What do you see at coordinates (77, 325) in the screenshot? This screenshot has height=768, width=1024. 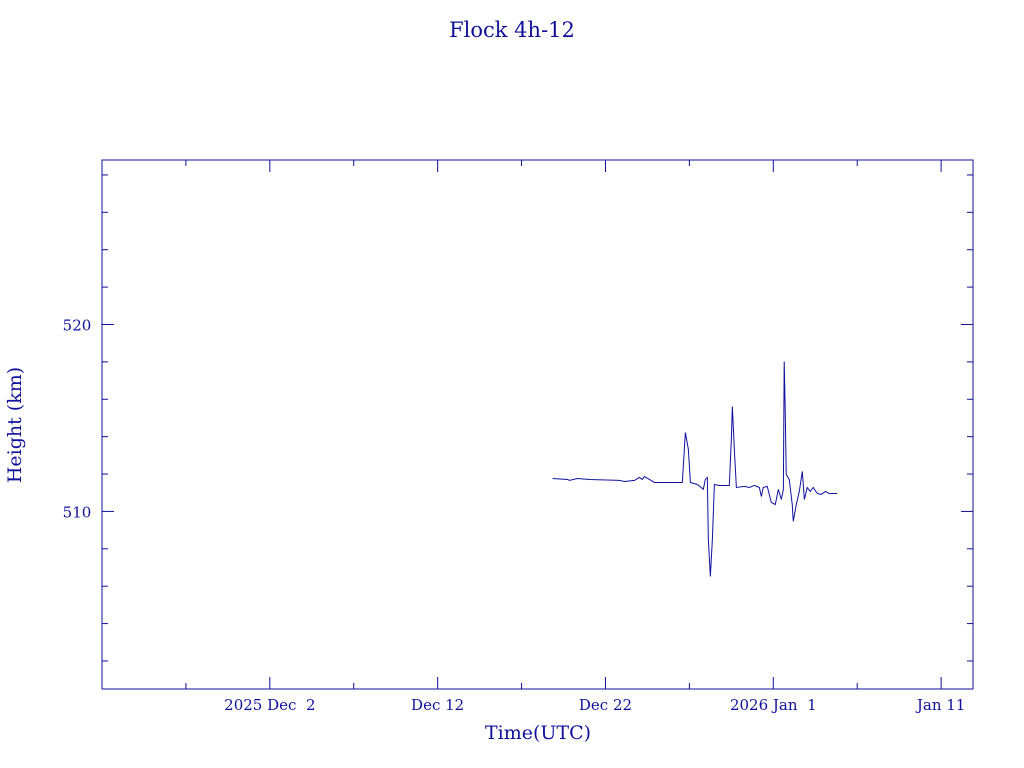 I see `y-tick-label: 520` at bounding box center [77, 325].